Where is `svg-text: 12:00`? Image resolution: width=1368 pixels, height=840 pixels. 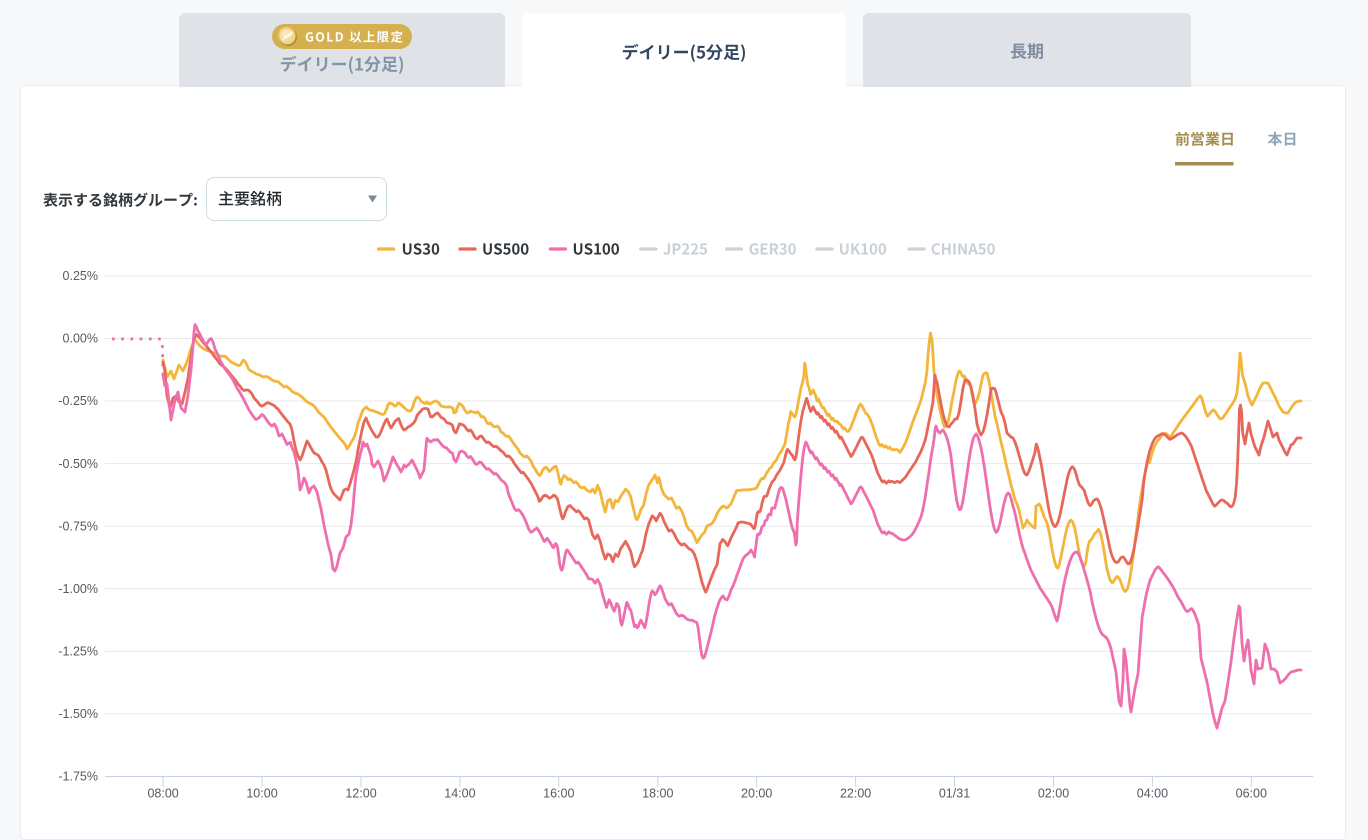
svg-text: 12:00 is located at coordinates (360, 794).